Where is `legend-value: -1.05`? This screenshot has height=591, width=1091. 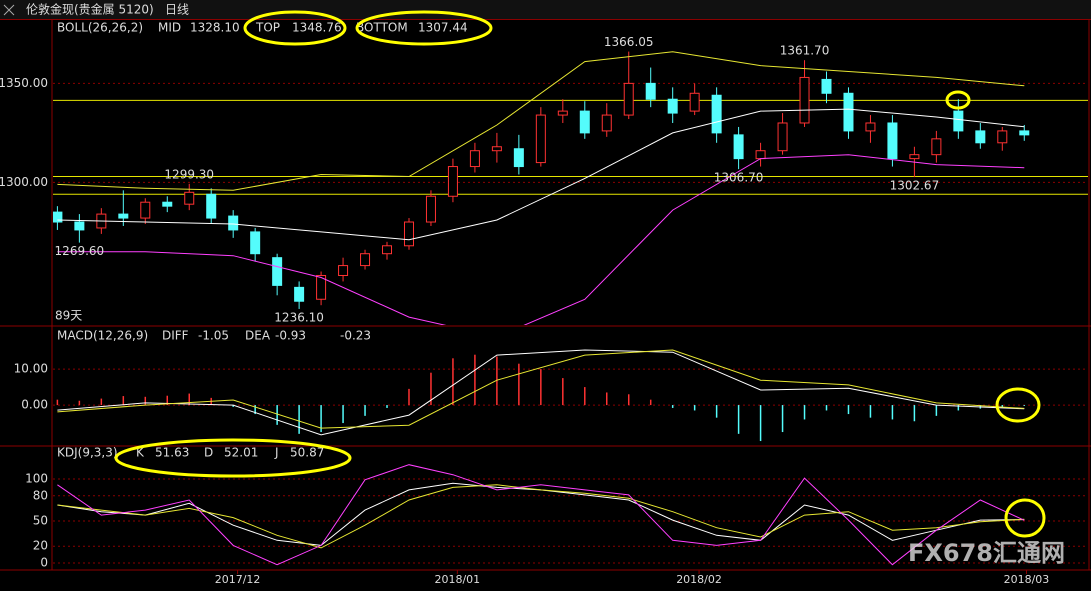
legend-value: -1.05 is located at coordinates (213, 336).